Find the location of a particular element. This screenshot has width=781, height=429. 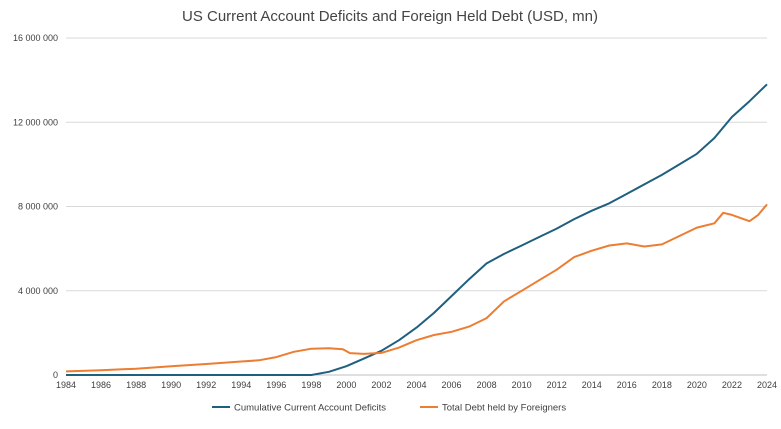

y-axis: 0 4 000 000 8 000 000 12 000 000 16 000 000 is located at coordinates (35, 206).